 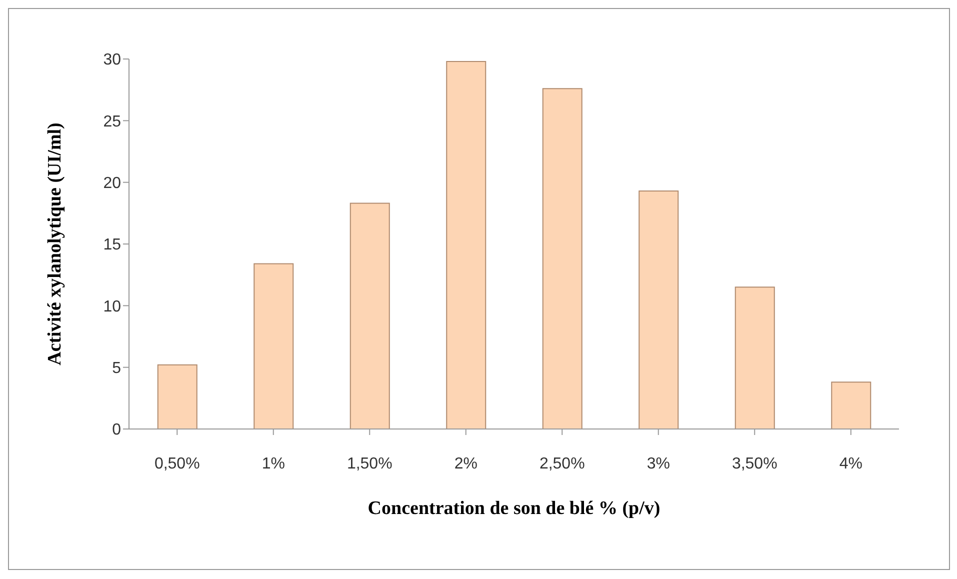 I want to click on y-tick-label: 25, so click(x=112, y=121).